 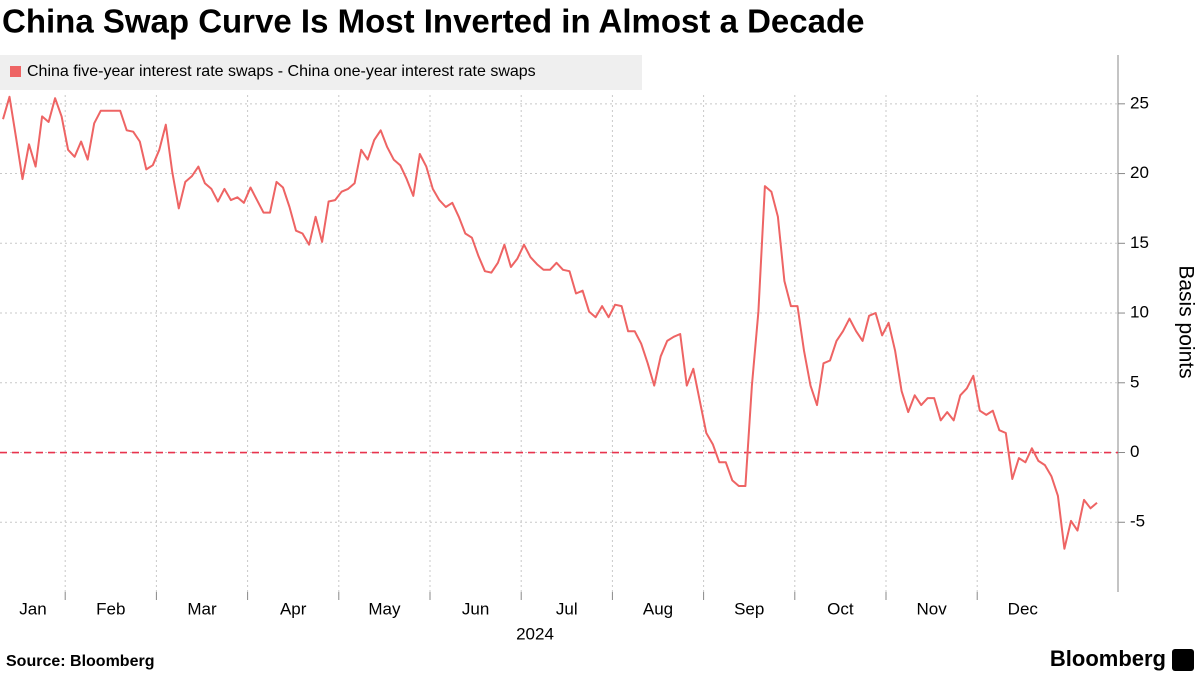 I want to click on x-tick-label: Sep, so click(x=749, y=608).